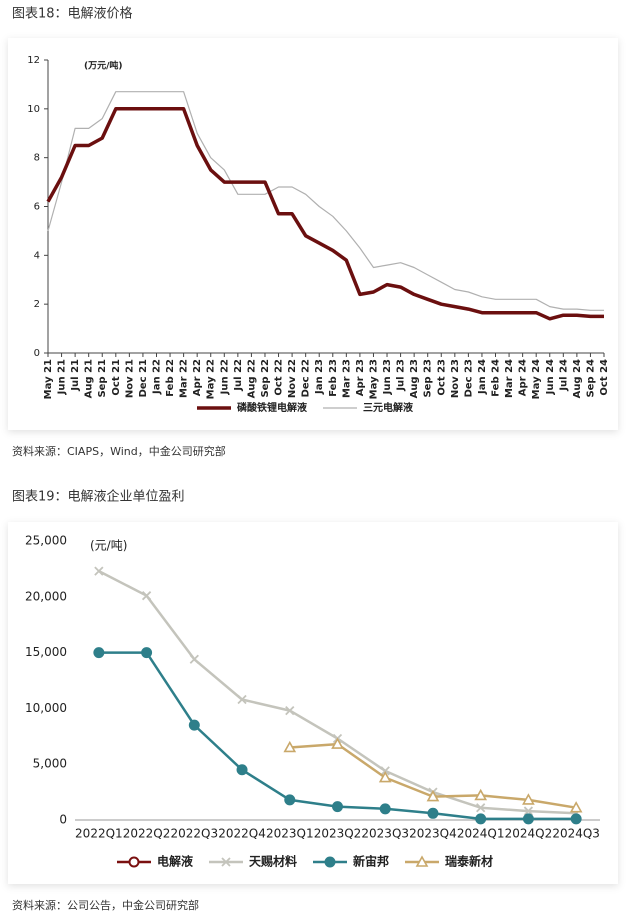  Describe the element at coordinates (46, 708) in the screenshot. I see `y-tick-label: 10,000` at that location.